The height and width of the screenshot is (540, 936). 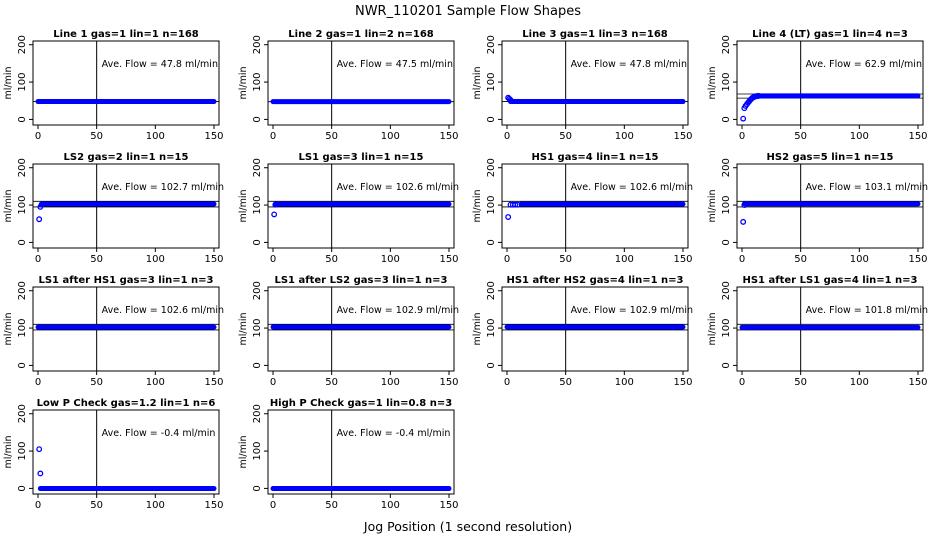 What do you see at coordinates (867, 187) in the screenshot?
I see `ave-flow-annotation: Ave. Flow = 103.1 ml/min` at bounding box center [867, 187].